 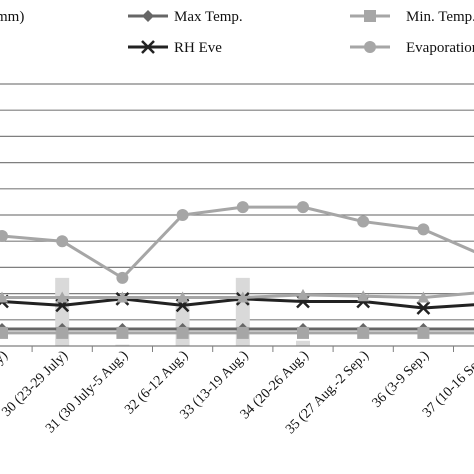 I want to click on legend-marker-evaporation, so click(x=370, y=47).